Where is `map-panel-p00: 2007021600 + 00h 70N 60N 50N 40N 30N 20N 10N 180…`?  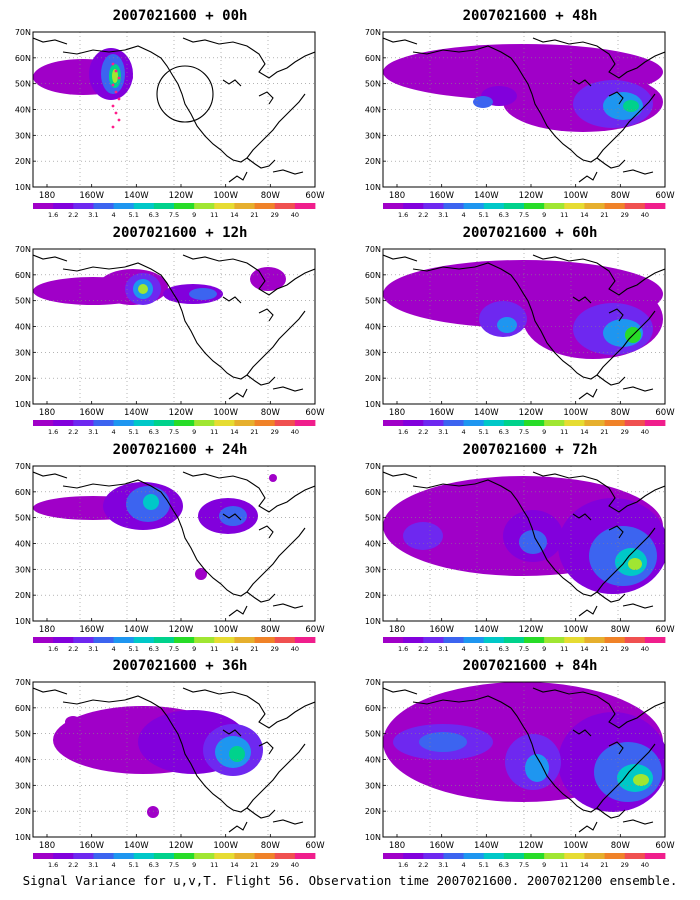 map-panel-p00: 2007021600 + 00h 70N 60N 50N 40N 30N 20N 10N 180… is located at coordinates (180, 117).